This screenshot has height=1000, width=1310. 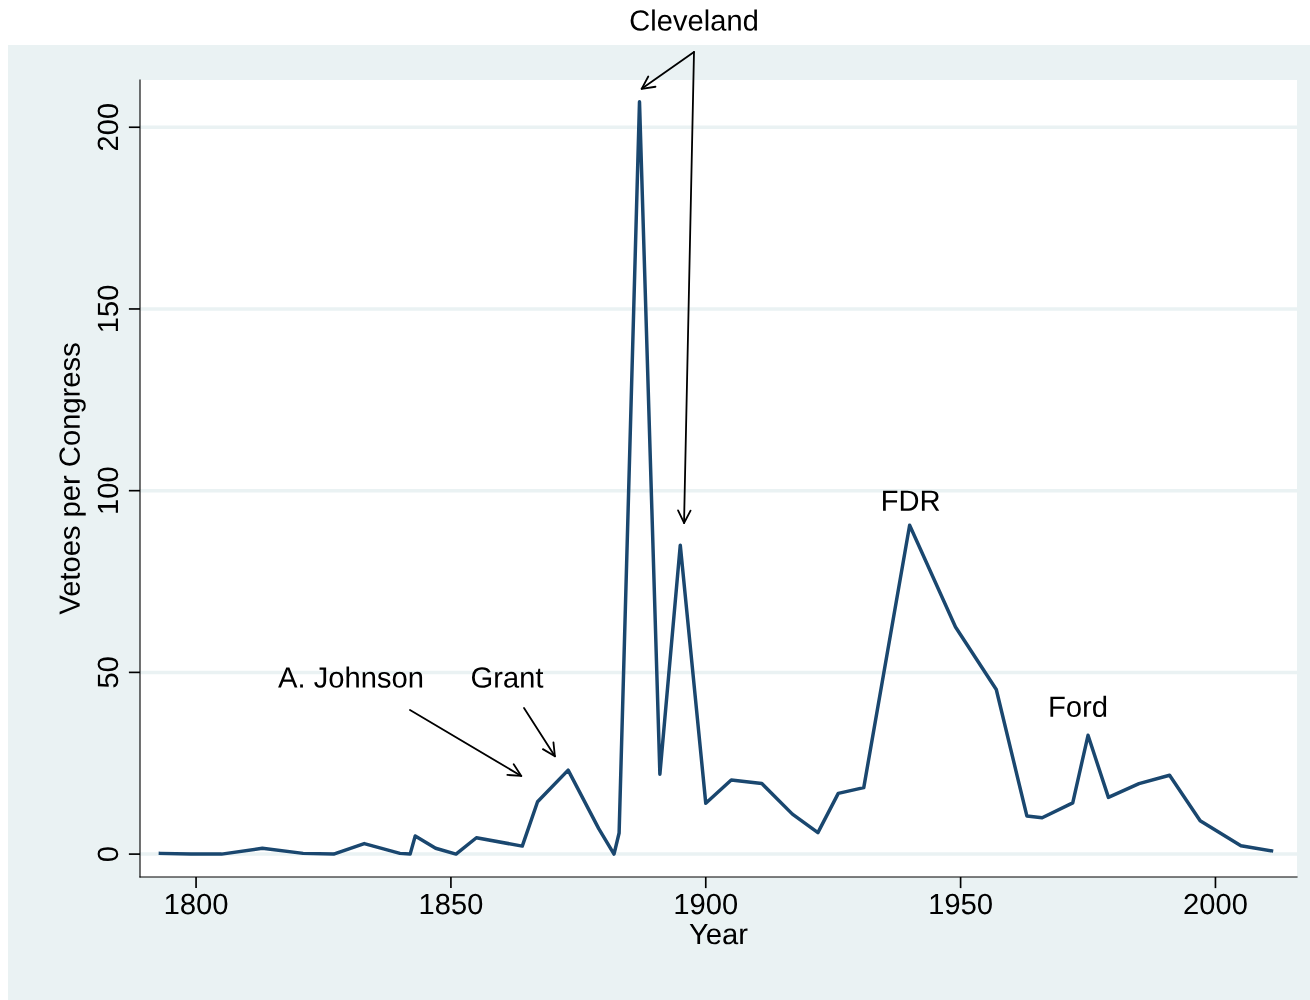 I want to click on y-tick-label: 100, so click(x=108, y=490).